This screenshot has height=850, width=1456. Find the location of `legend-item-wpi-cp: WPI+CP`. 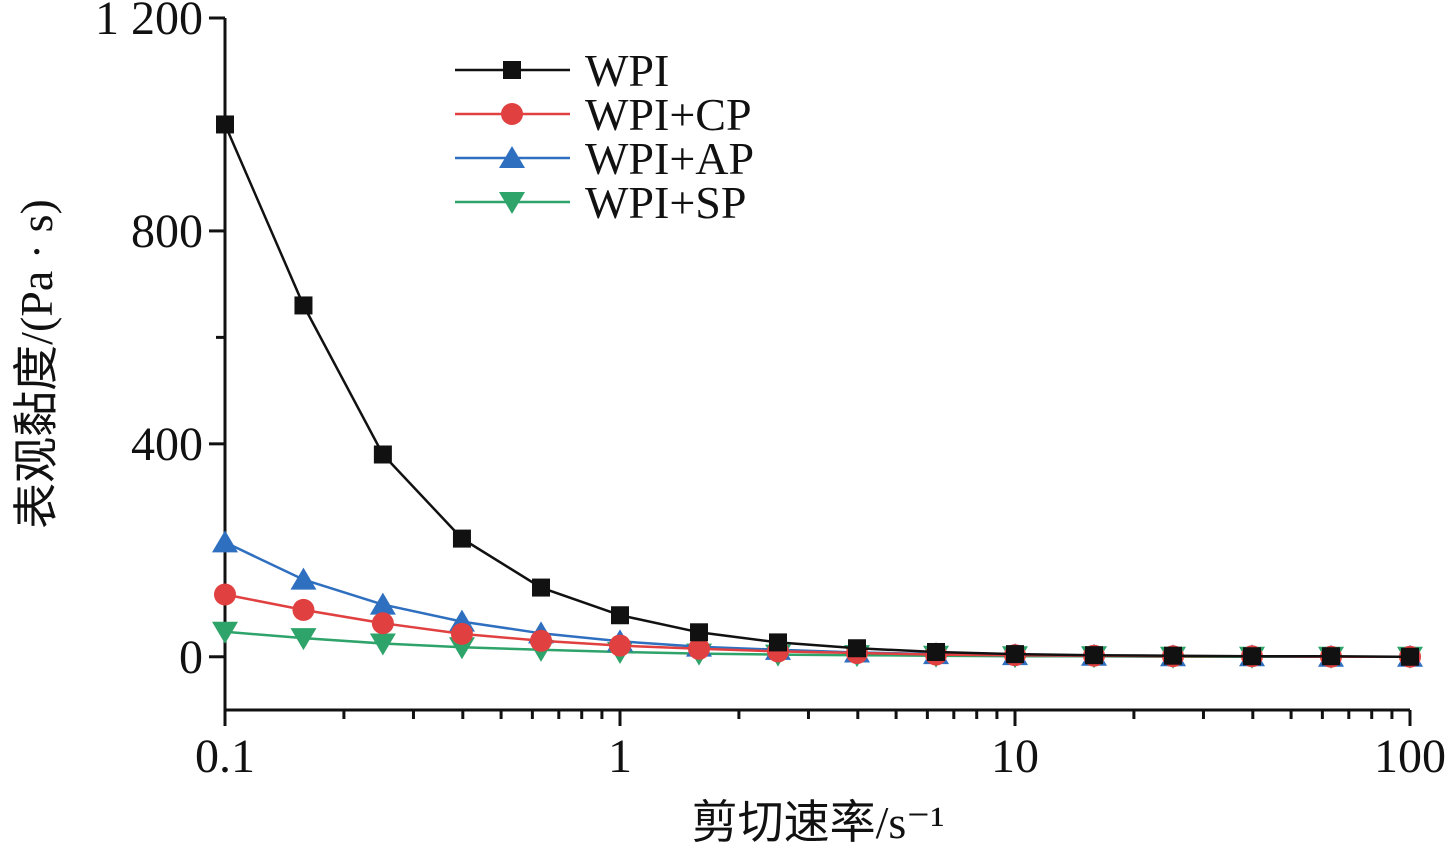

legend-item-wpi-cp: WPI+CP is located at coordinates (603, 114).